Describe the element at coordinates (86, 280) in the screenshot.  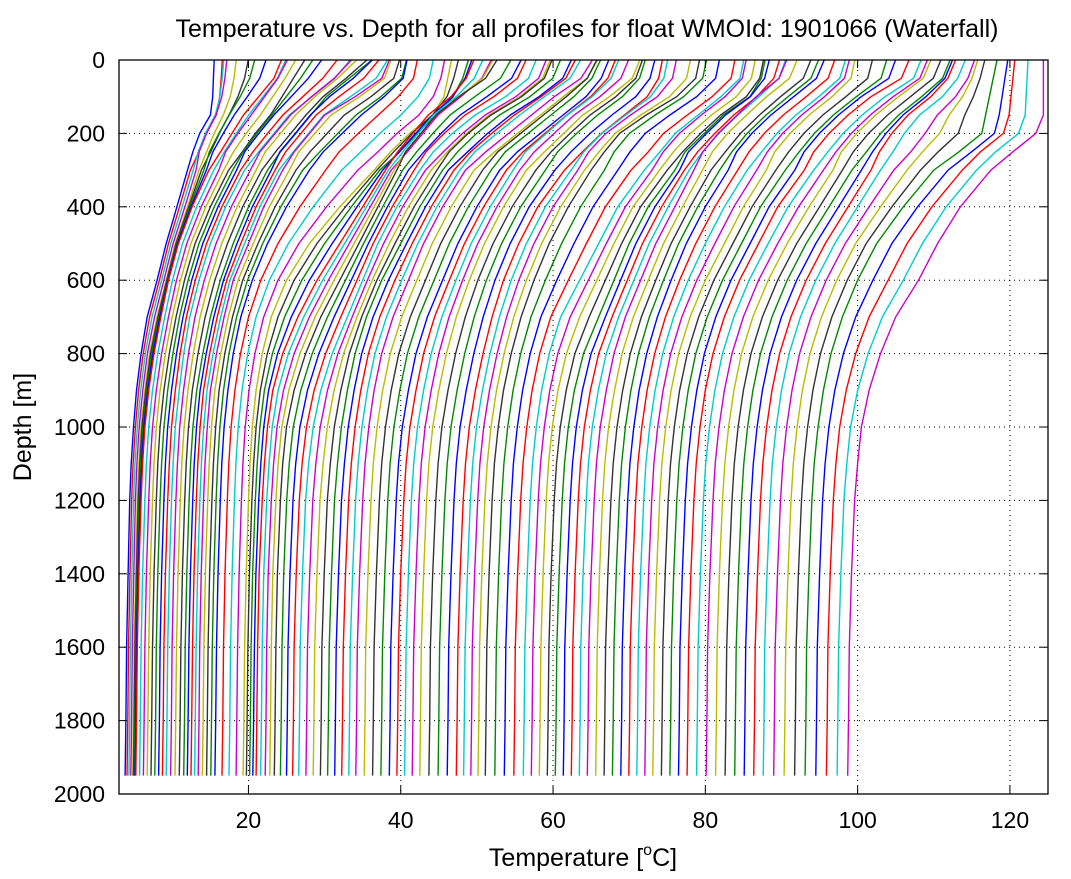
I see `y-tick-label: 600` at that location.